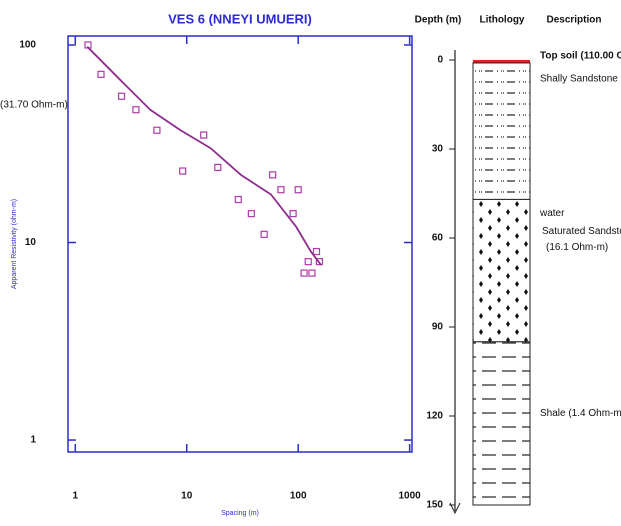 The height and width of the screenshot is (526, 621). Describe the element at coordinates (434, 416) in the screenshot. I see `depth-tick-label: 120` at that location.